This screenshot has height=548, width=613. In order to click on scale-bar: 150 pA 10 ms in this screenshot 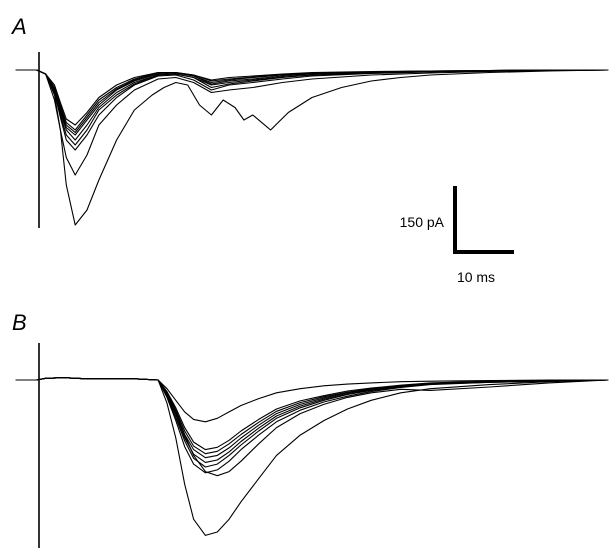, I will do `click(457, 235)`.